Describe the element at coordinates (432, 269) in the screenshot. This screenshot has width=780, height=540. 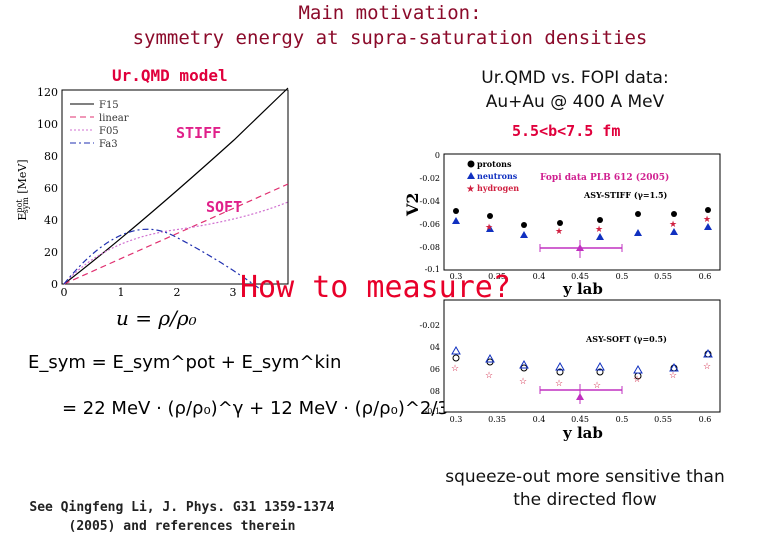
I see `v2s-ytick-5: -0.1` at that location.